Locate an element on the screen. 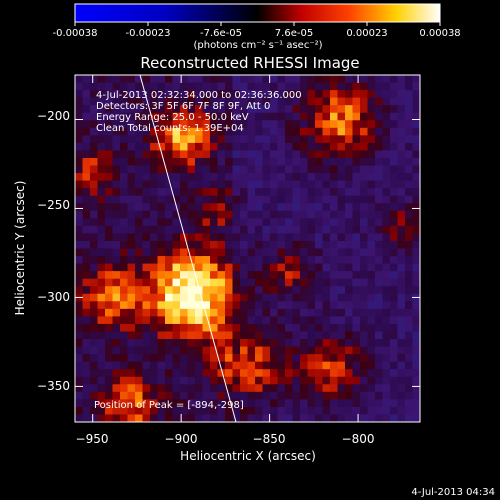  colorbar-gradient is located at coordinates (257, 13).